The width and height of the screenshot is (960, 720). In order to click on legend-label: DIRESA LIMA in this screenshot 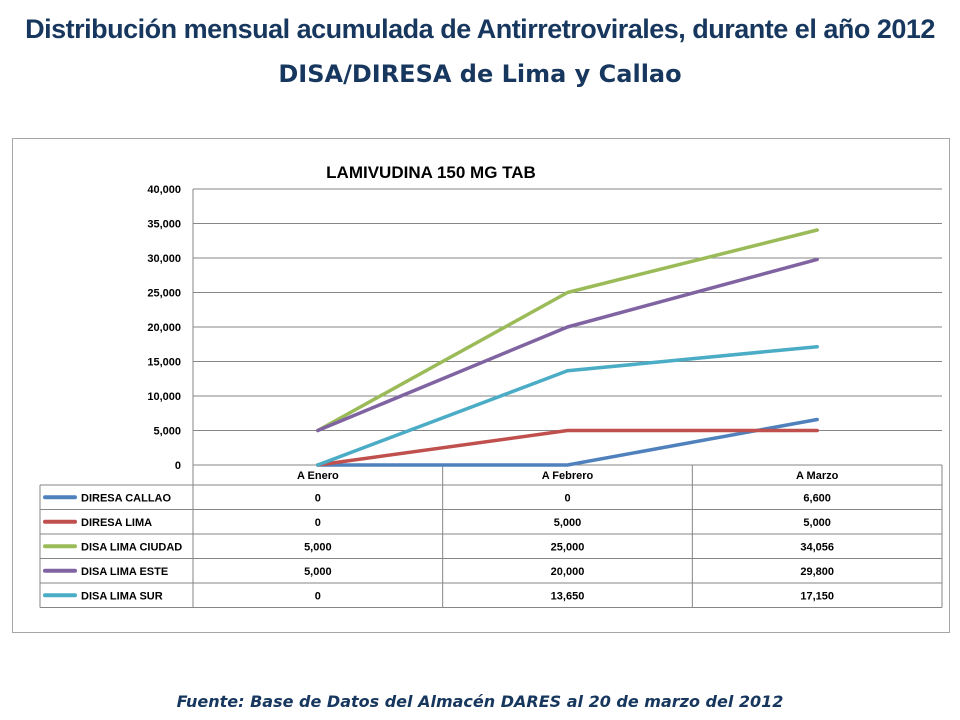, I will do `click(116, 523)`.